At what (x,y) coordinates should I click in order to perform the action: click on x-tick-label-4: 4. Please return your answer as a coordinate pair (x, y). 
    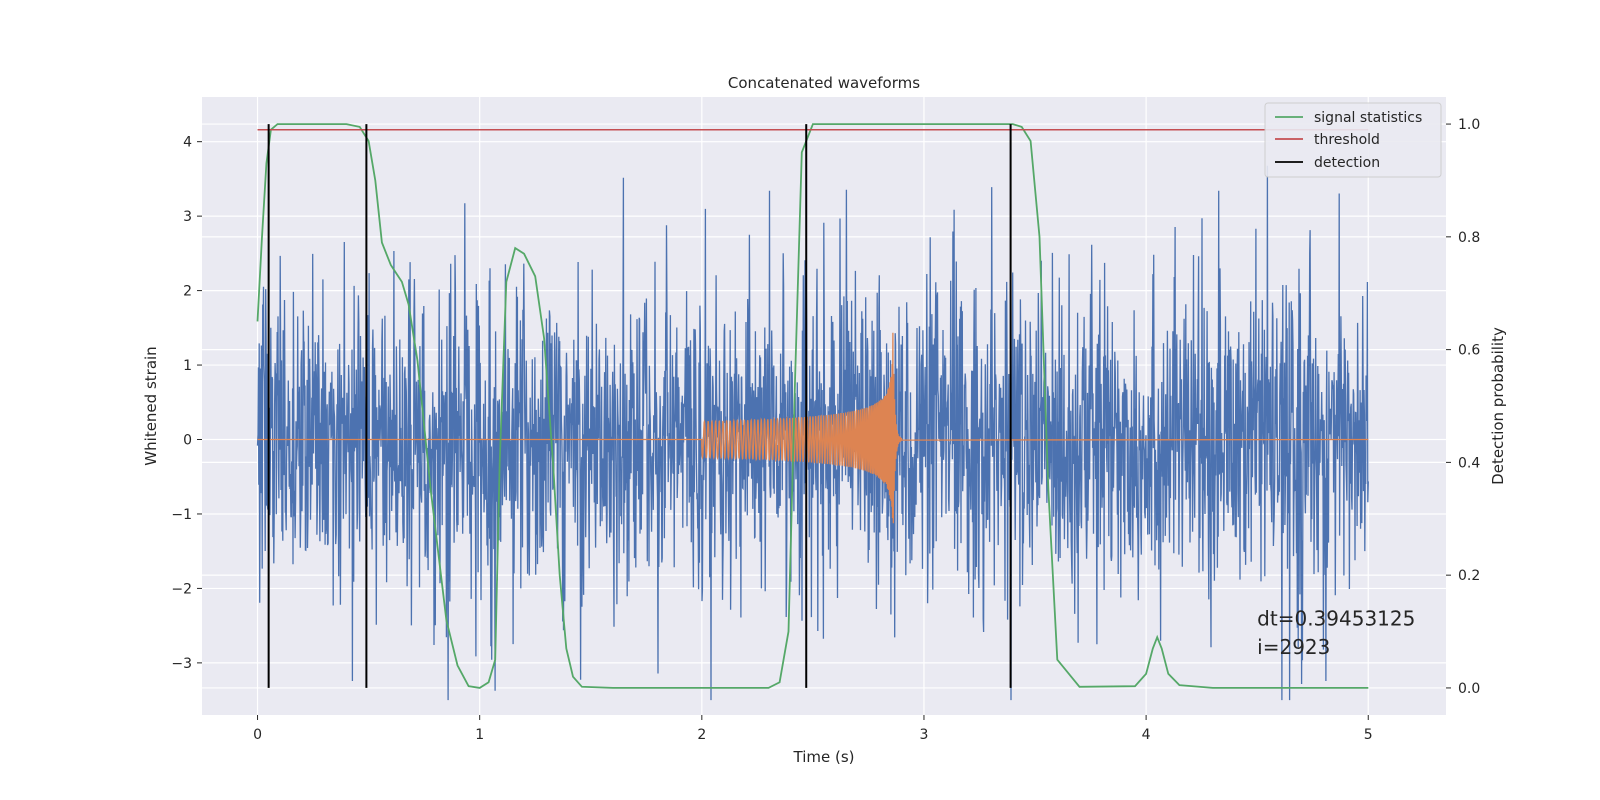
    Looking at the image, I should click on (1146, 735).